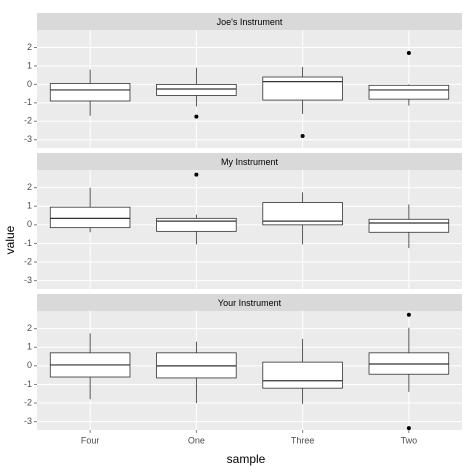 The height and width of the screenshot is (474, 474). Describe the element at coordinates (409, 440) in the screenshot. I see `x-tick-label: Two` at that location.